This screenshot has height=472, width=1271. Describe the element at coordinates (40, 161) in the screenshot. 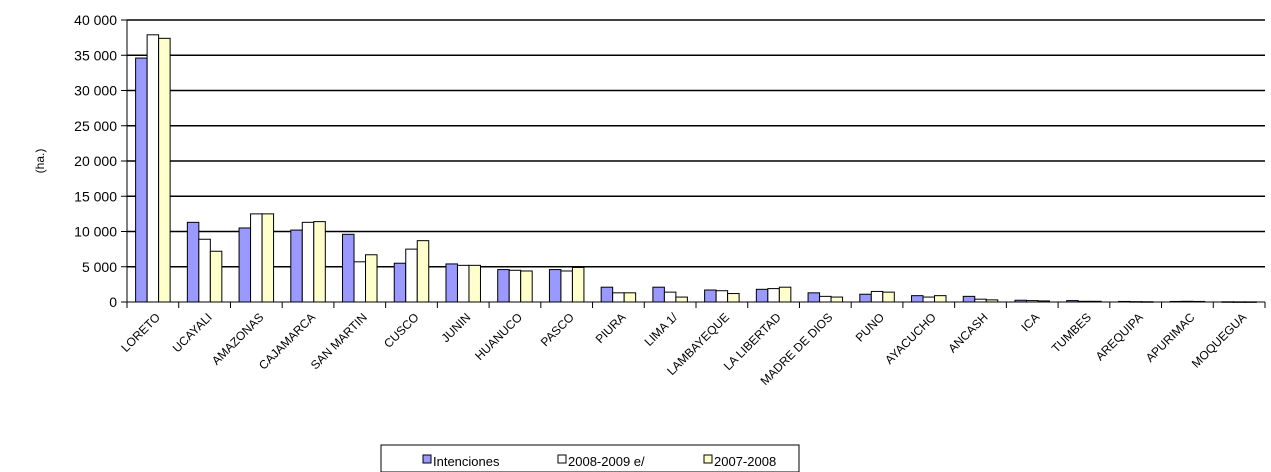

I see `y-axis-label: (ha.)` at that location.